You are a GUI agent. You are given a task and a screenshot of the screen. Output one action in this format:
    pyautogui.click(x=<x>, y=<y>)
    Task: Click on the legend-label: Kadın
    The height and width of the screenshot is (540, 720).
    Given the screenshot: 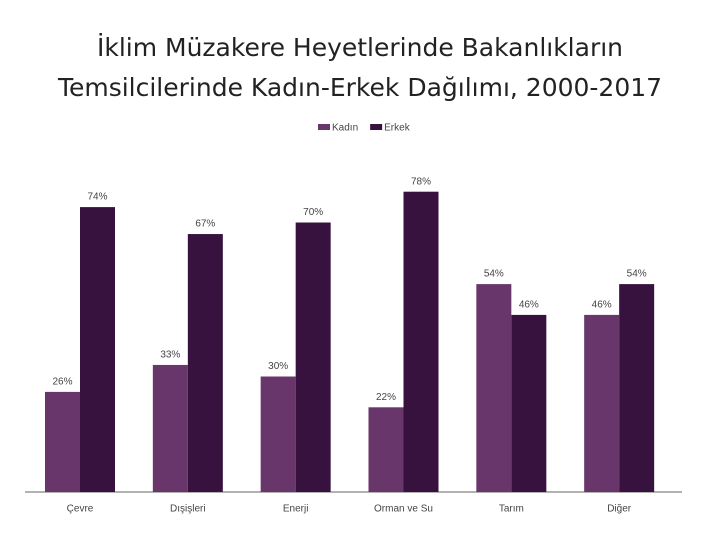 What is the action you would take?
    pyautogui.click(x=345, y=128)
    